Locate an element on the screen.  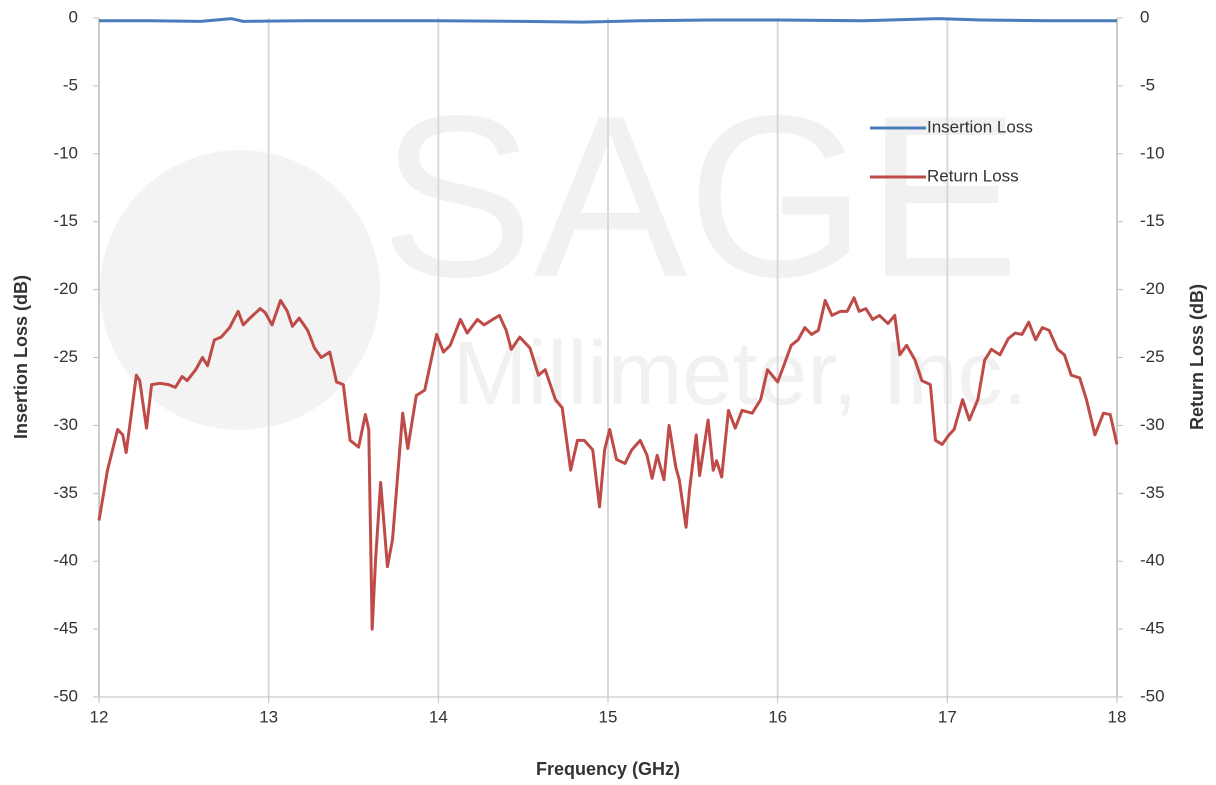
y2-tick-label: -10 is located at coordinates (1152, 152).